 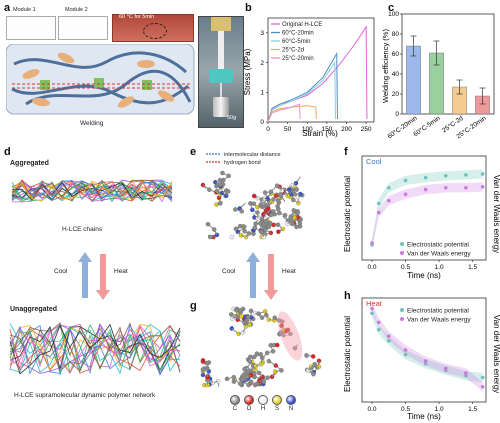 What do you see at coordinates (29, 163) in the screenshot?
I see `aggregated-label: Aggregated` at bounding box center [29, 163].